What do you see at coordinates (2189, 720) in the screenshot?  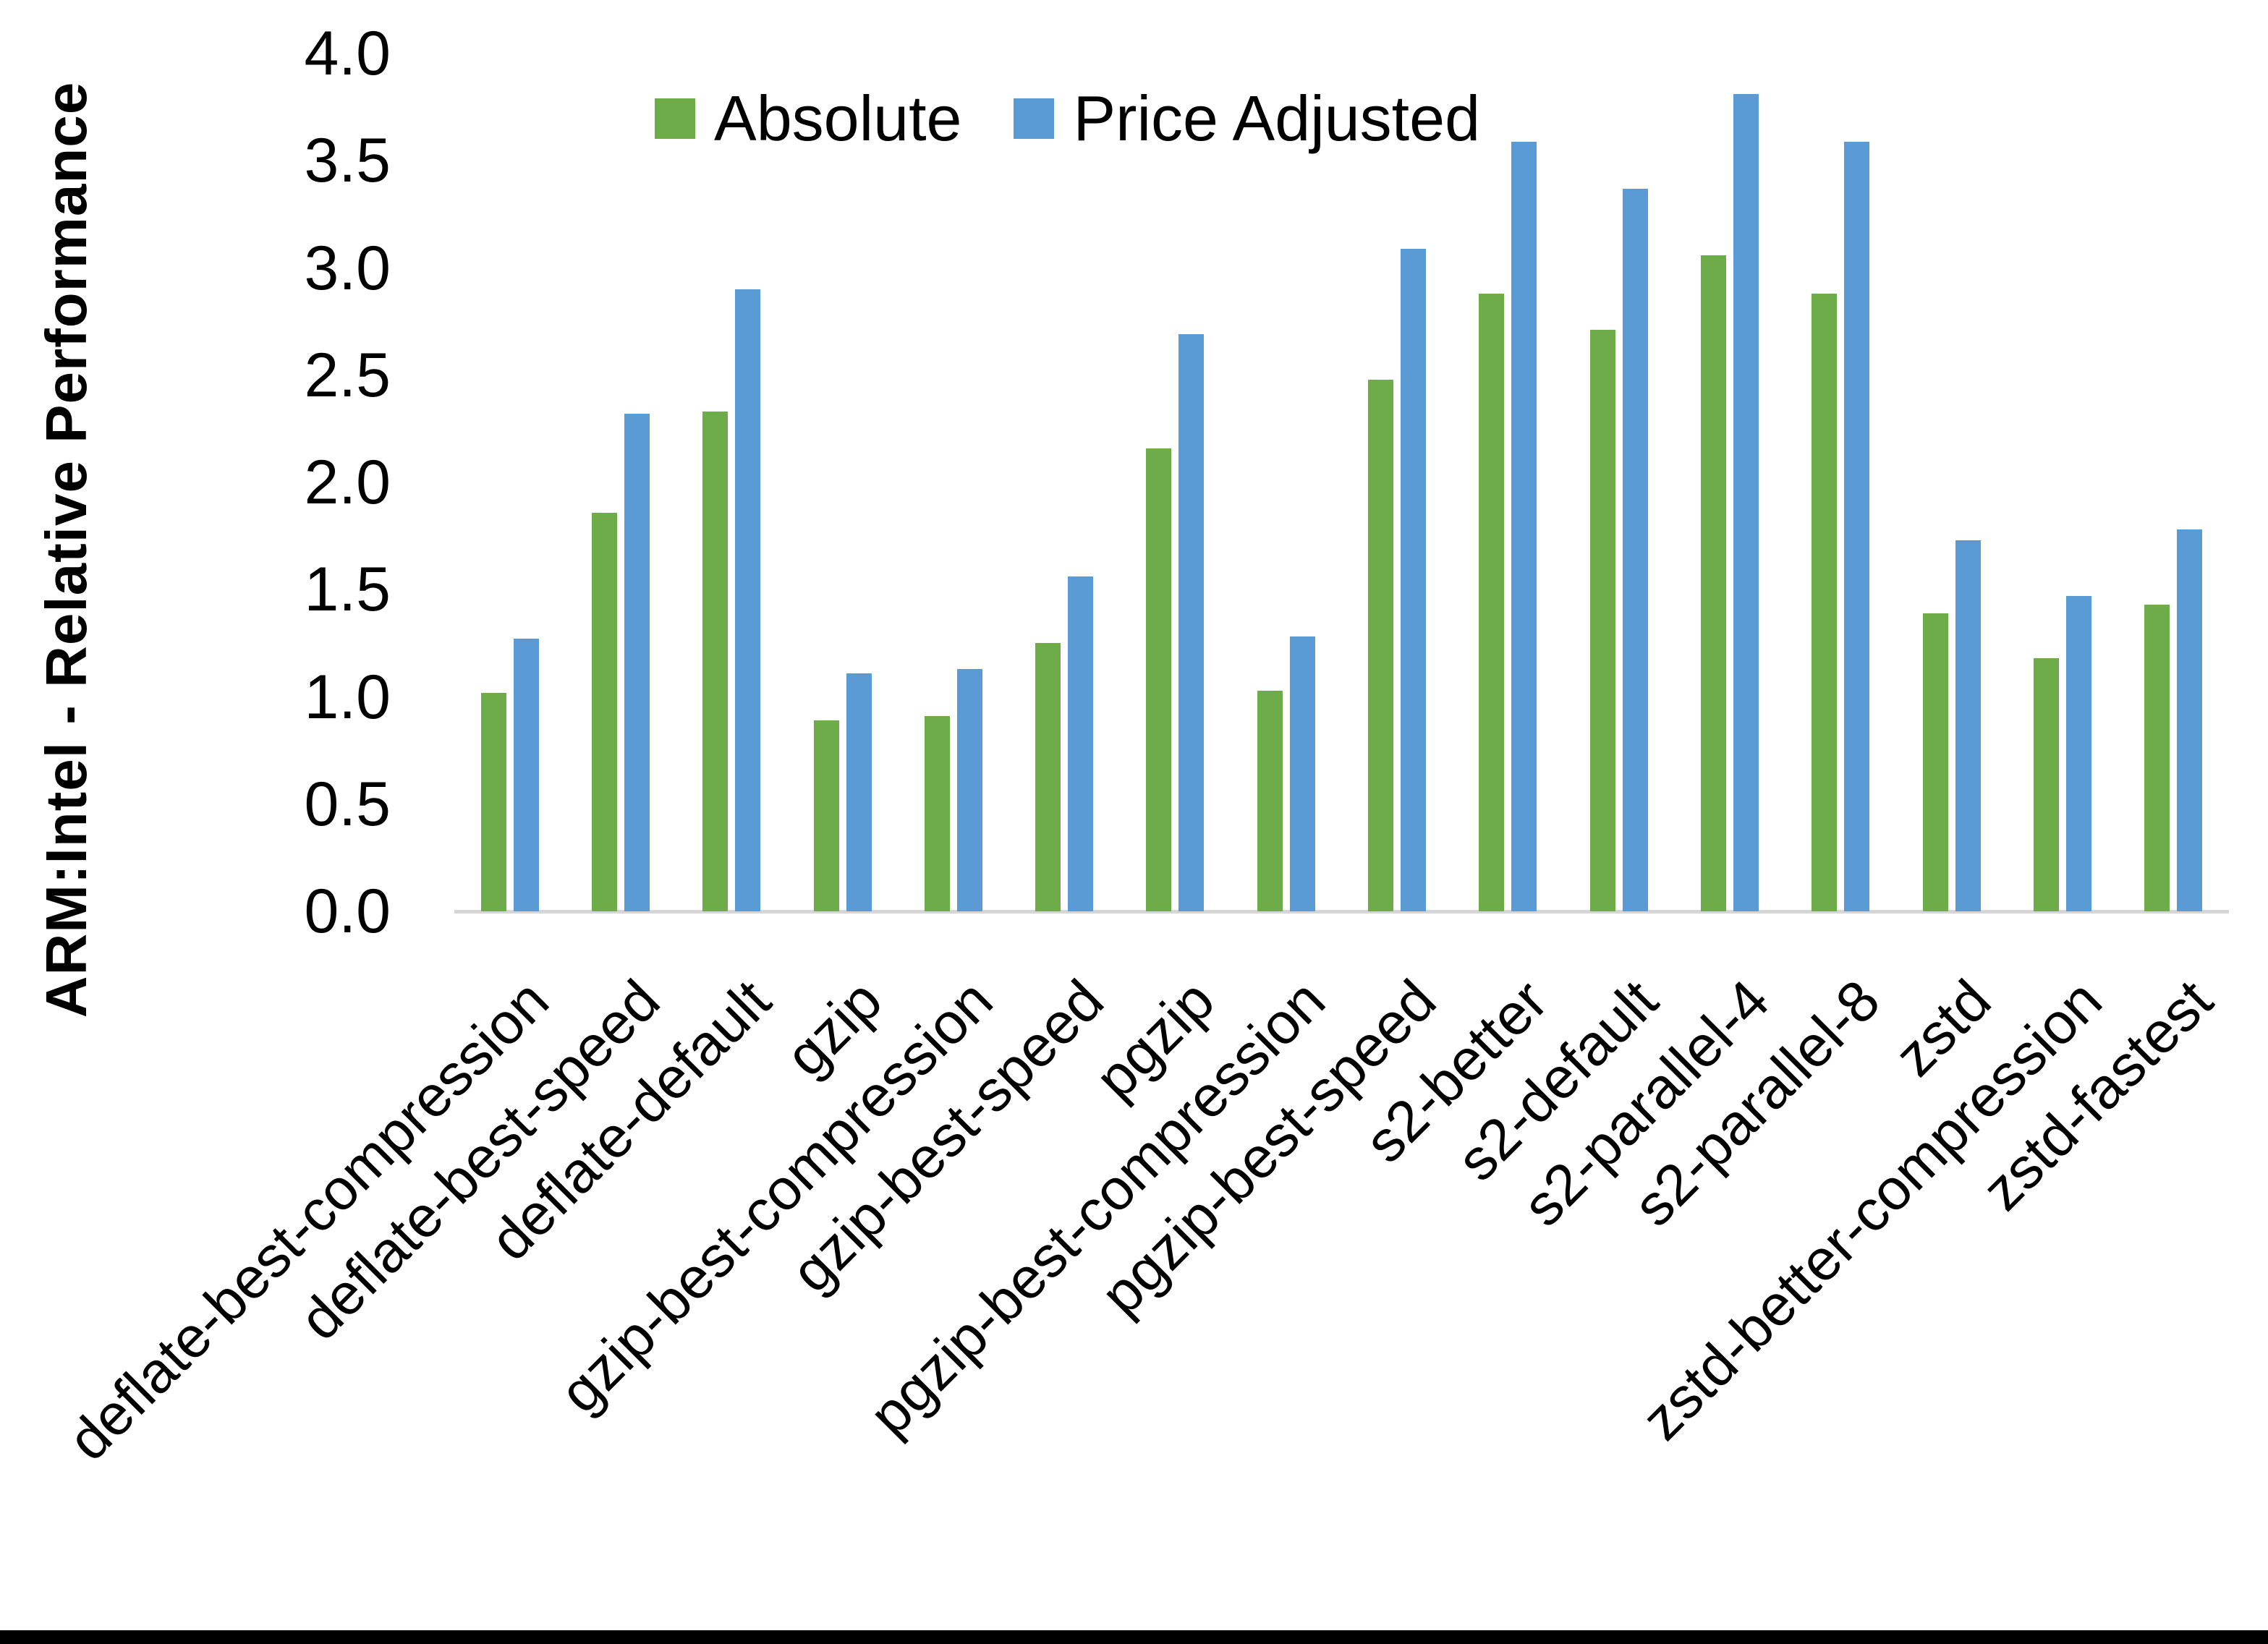 I see `bar-price-adjusted-zstd-fastest` at bounding box center [2189, 720].